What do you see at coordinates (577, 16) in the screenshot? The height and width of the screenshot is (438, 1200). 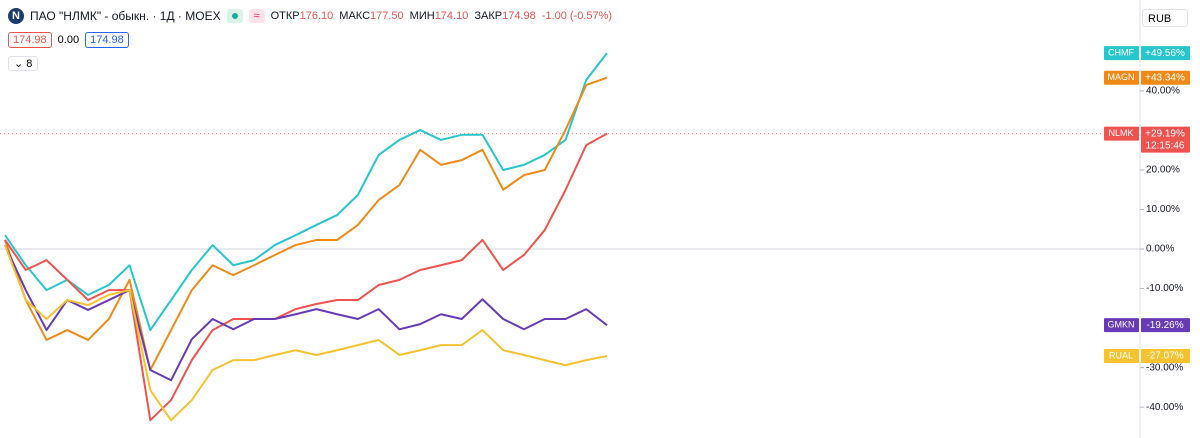 I see `change: -1.00 (-0.57%)` at bounding box center [577, 16].